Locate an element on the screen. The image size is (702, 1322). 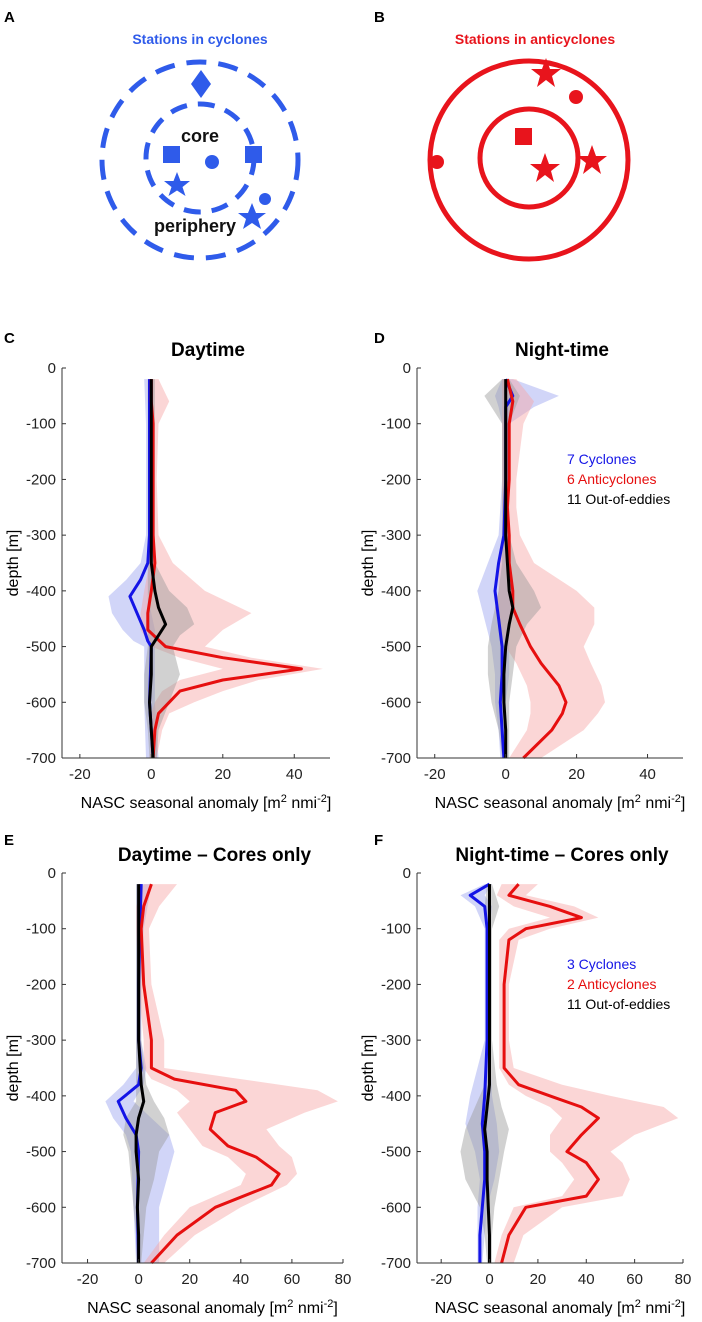
cyclone-core-ring is located at coordinates (200, 158).